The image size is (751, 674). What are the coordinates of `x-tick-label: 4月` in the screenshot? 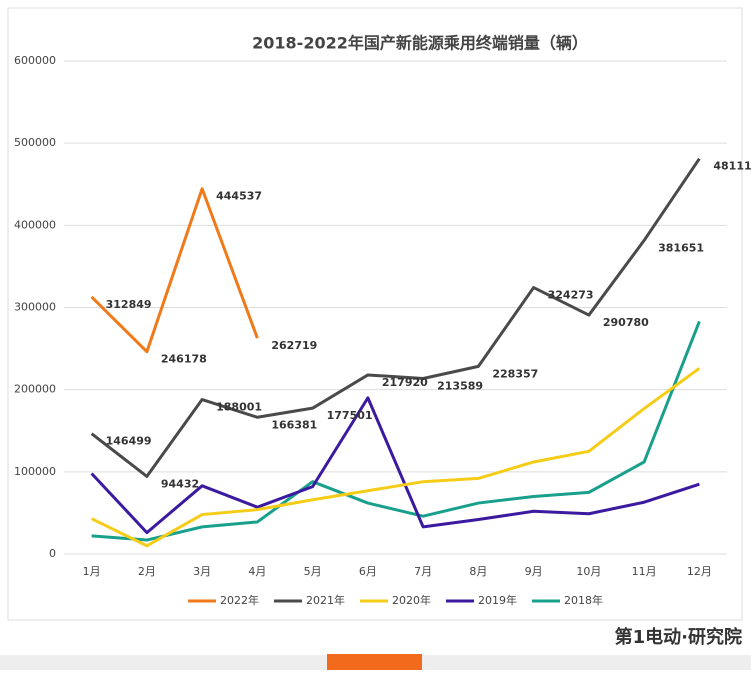 It's located at (257, 571).